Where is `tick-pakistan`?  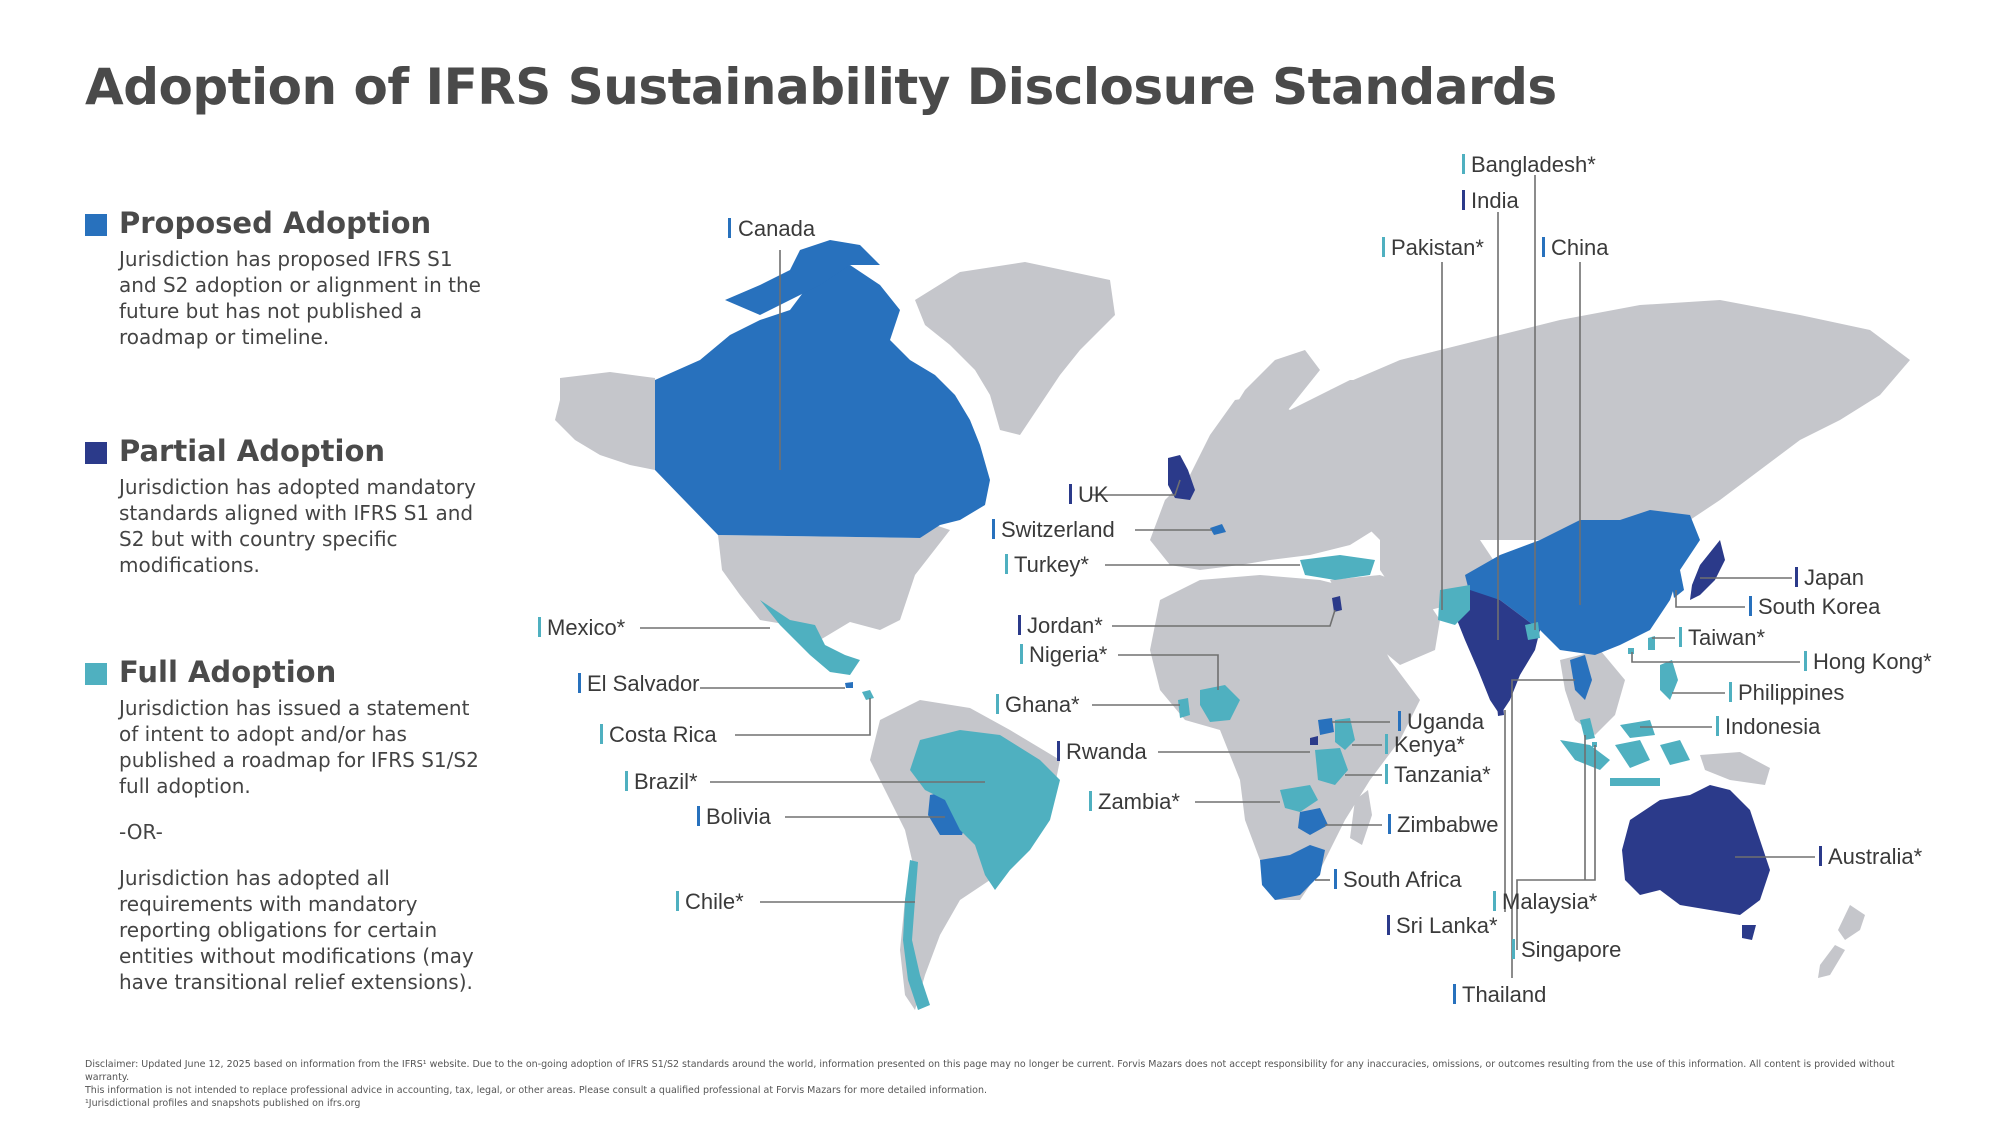
tick-pakistan is located at coordinates (1383, 247).